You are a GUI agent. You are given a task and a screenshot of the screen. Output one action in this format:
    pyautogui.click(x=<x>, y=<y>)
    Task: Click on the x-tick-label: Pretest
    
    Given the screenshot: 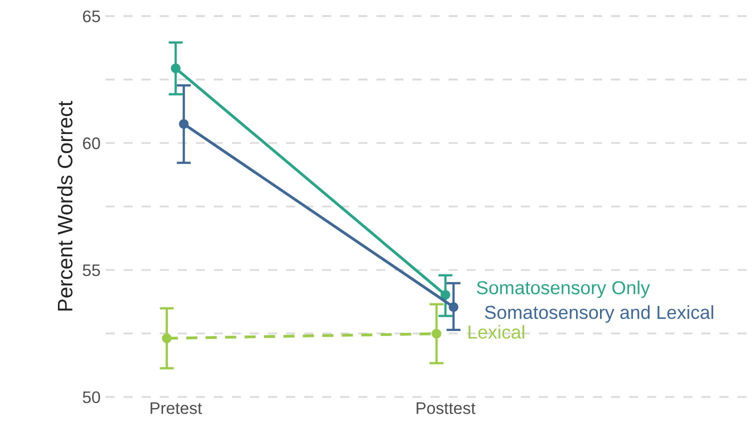 What is the action you would take?
    pyautogui.click(x=176, y=408)
    